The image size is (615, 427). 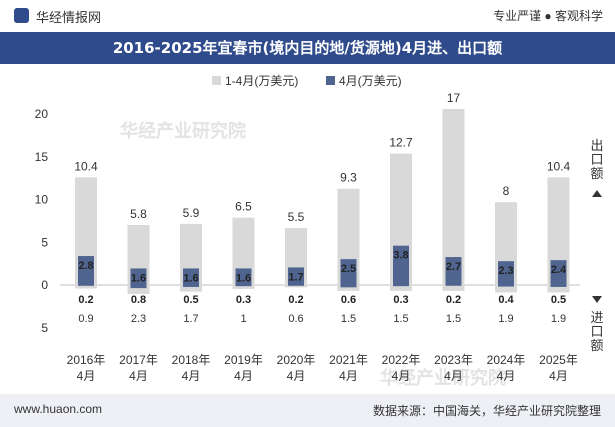 What do you see at coordinates (596, 331) in the screenshot?
I see `import-axis-label: 口` at bounding box center [596, 331].